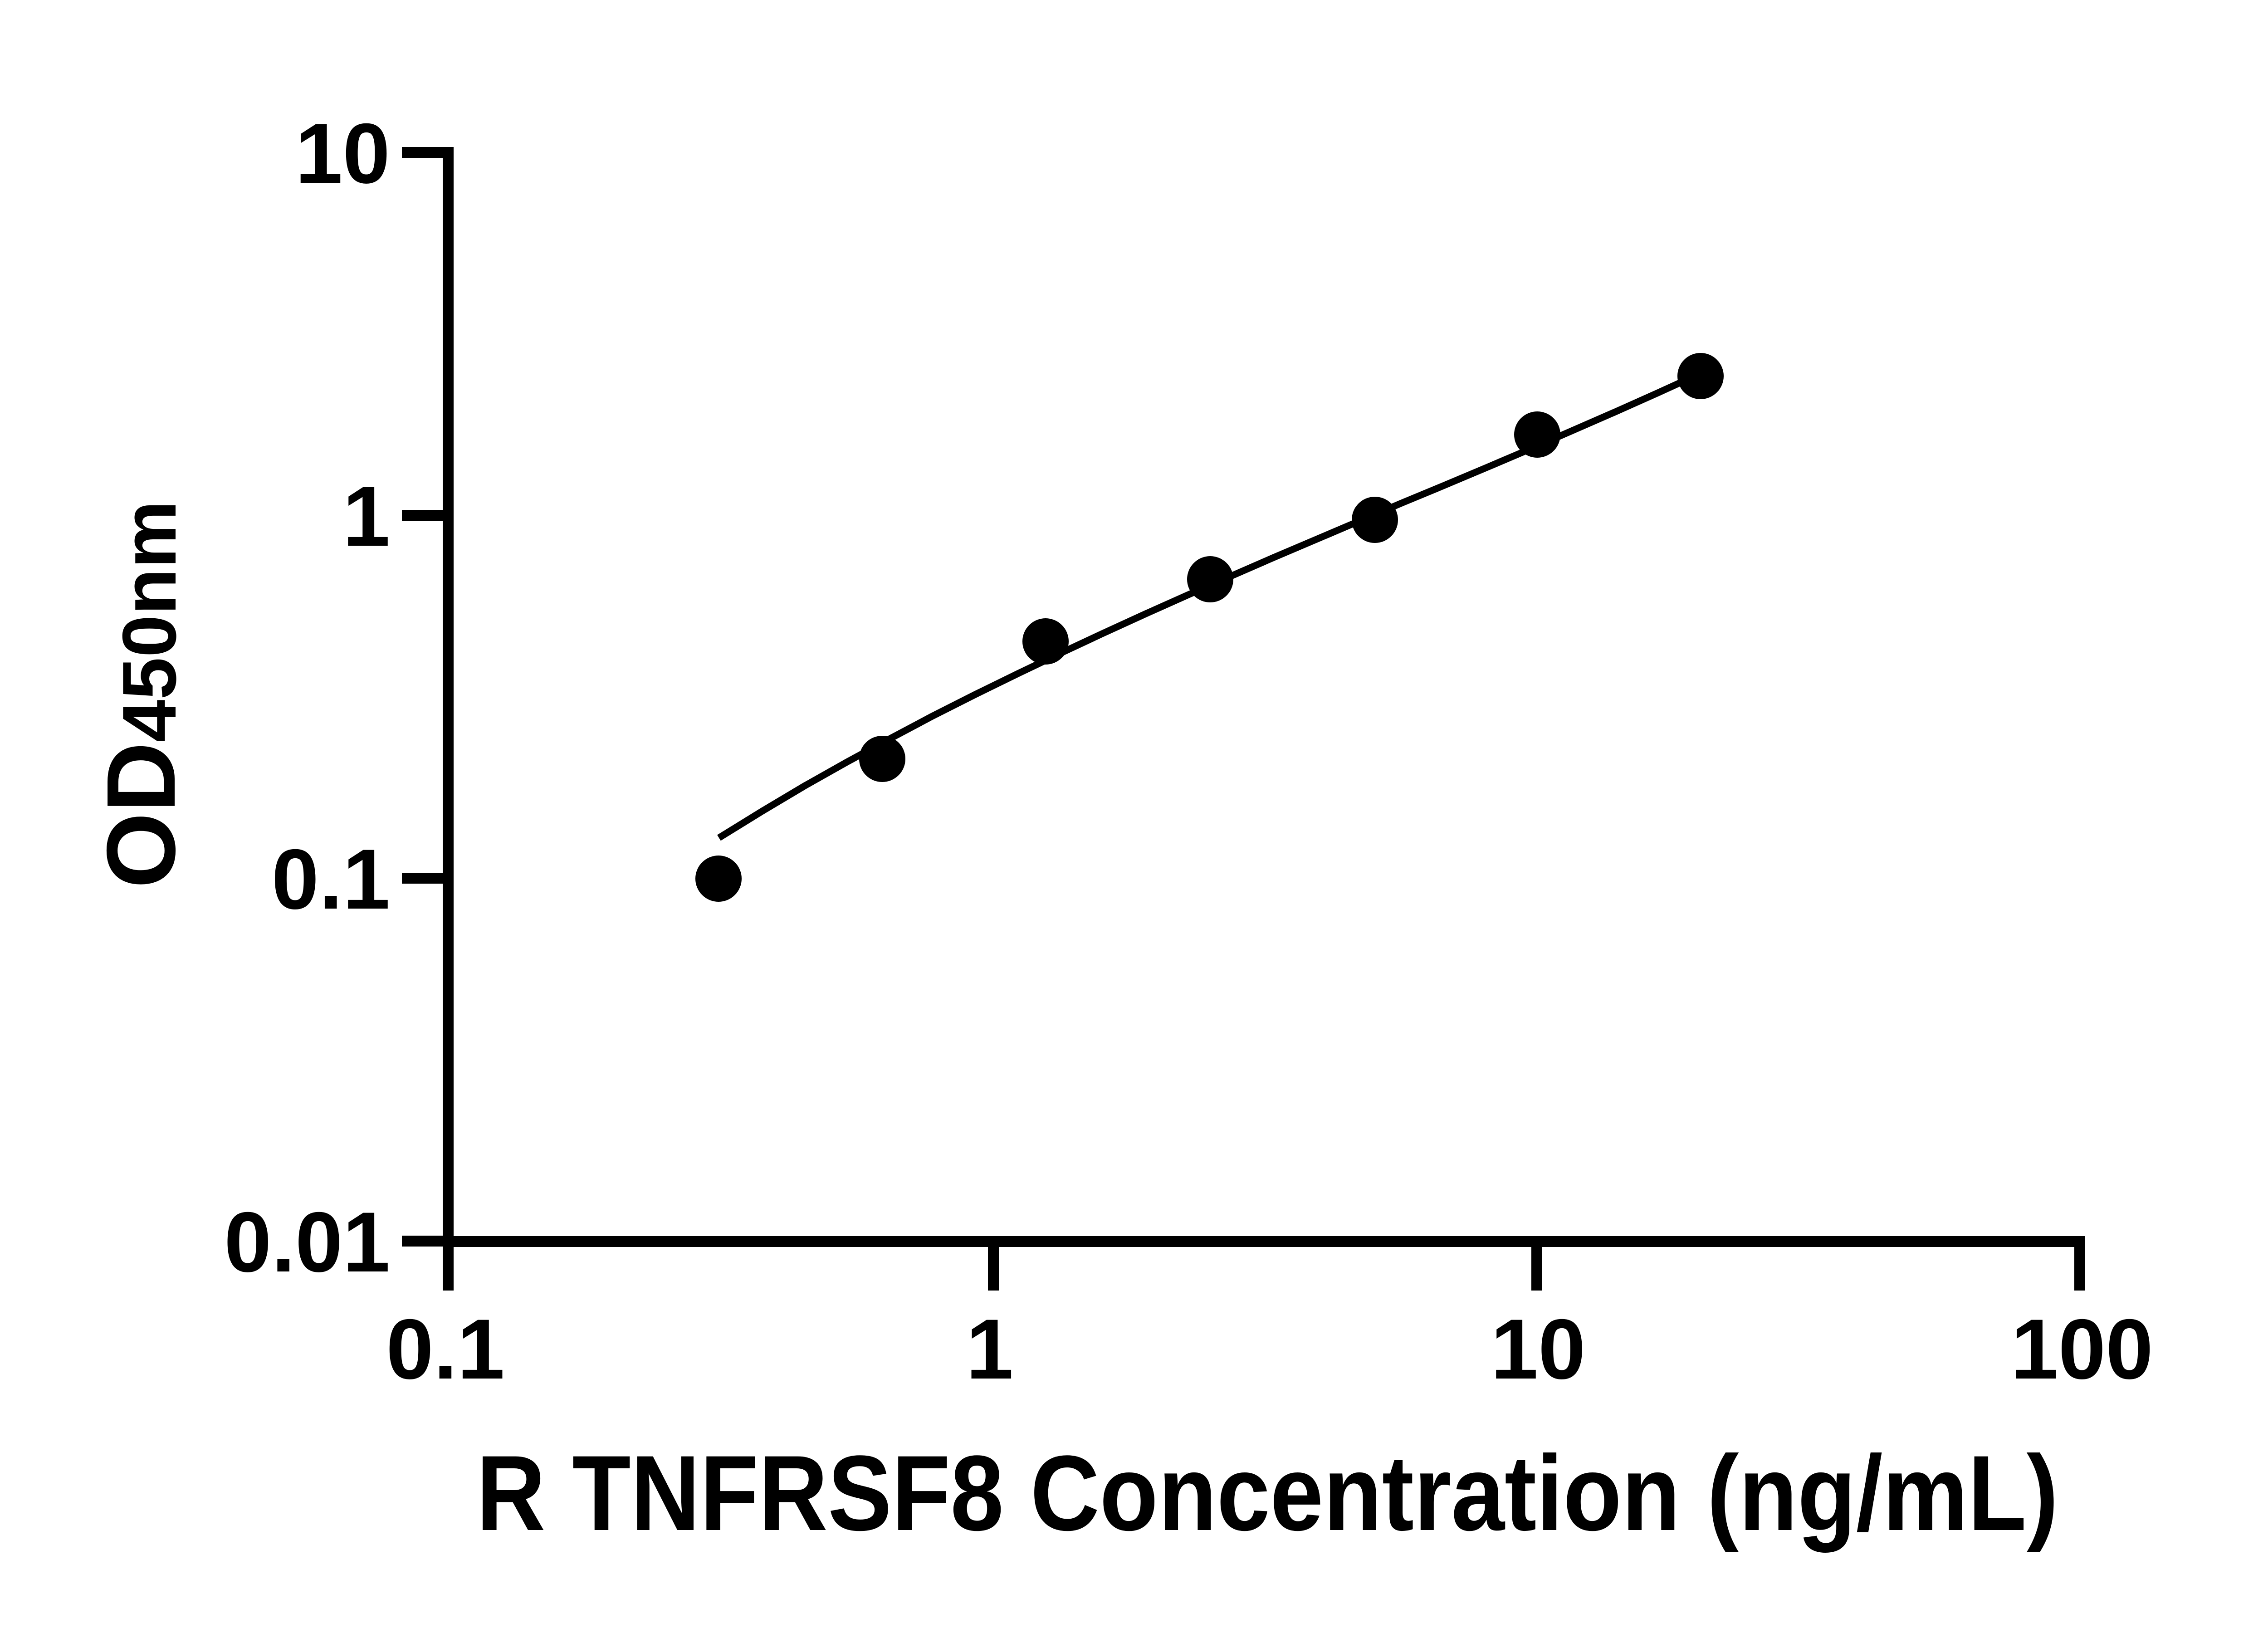 This screenshot has width=2268, height=1633. What do you see at coordinates (141, 695) in the screenshot?
I see `svg-text: OD450nm` at bounding box center [141, 695].